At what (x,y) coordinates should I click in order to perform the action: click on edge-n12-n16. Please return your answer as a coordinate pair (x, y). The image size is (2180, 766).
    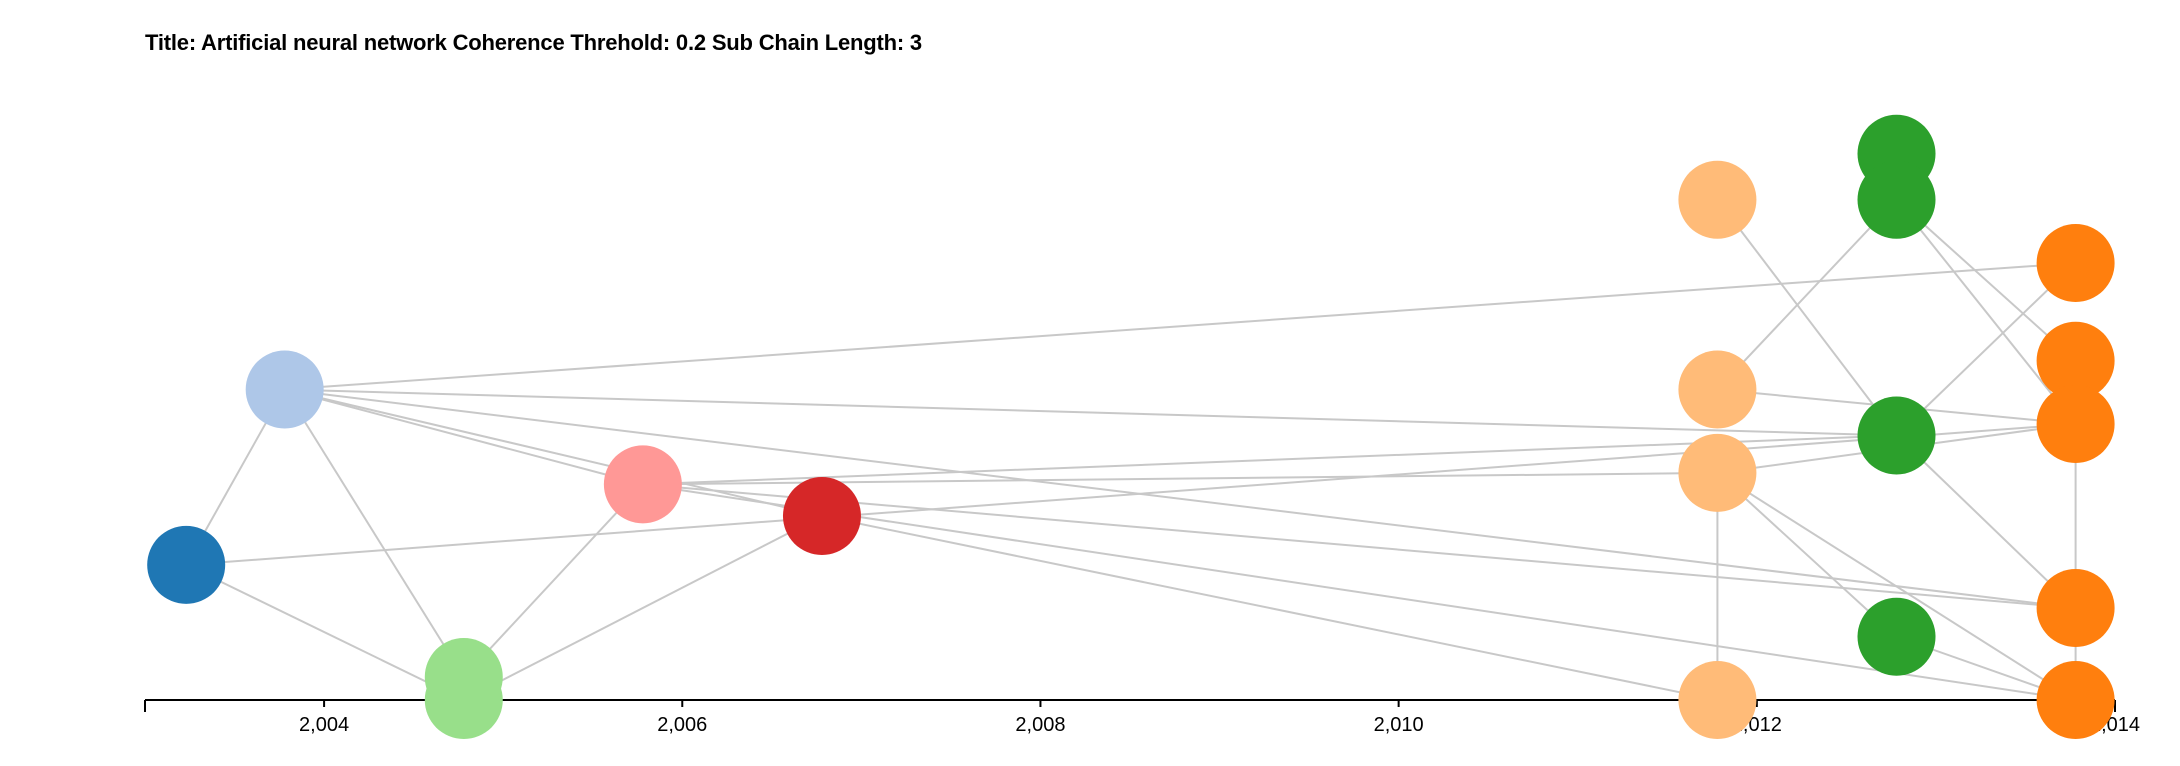
    Looking at the image, I should click on (1986, 280).